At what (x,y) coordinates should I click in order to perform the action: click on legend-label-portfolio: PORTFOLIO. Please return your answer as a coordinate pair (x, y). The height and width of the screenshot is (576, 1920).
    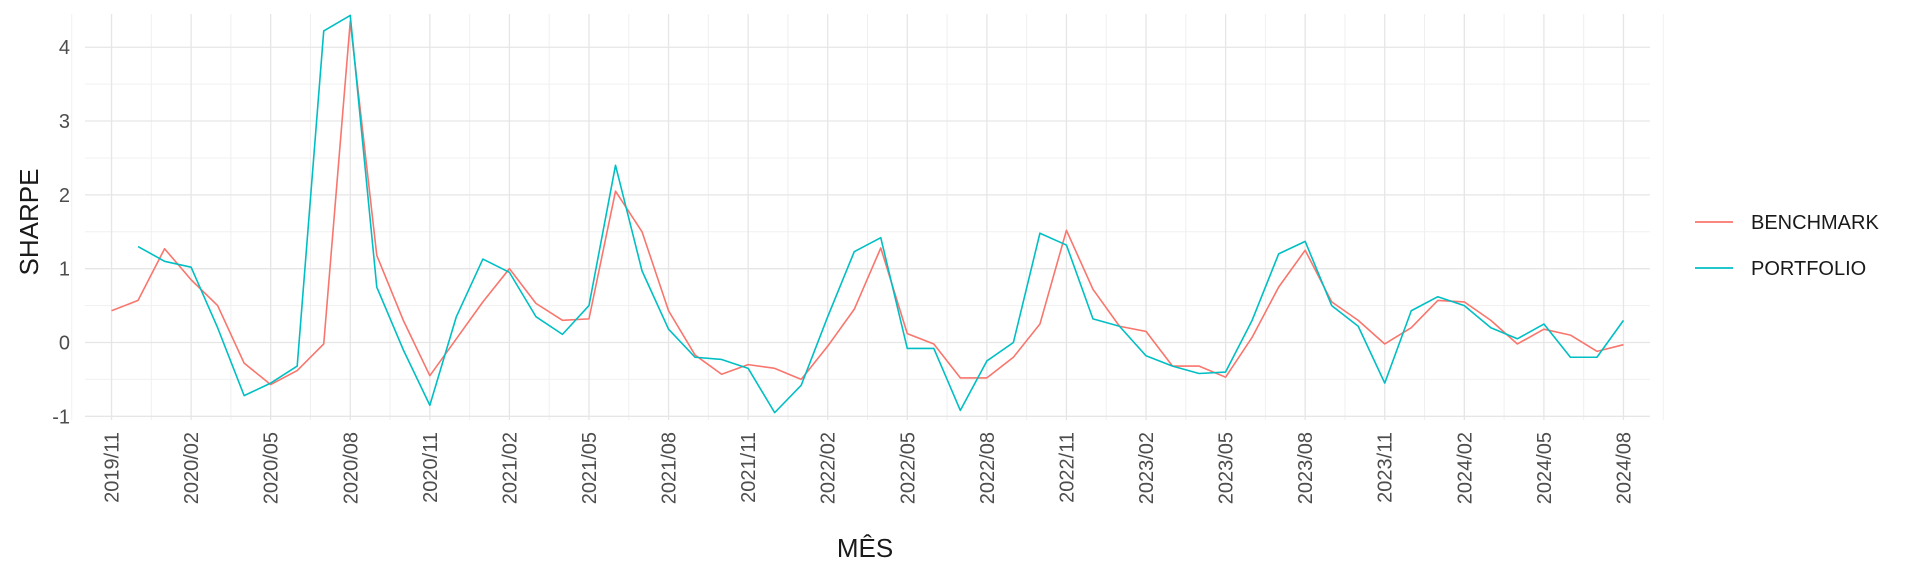
    Looking at the image, I should click on (1808, 269).